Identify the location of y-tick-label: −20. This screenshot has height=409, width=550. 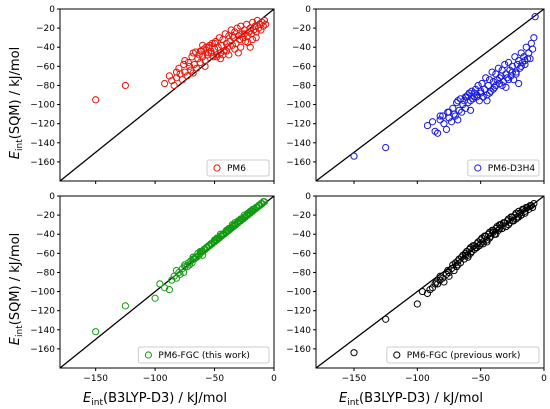
(45, 29).